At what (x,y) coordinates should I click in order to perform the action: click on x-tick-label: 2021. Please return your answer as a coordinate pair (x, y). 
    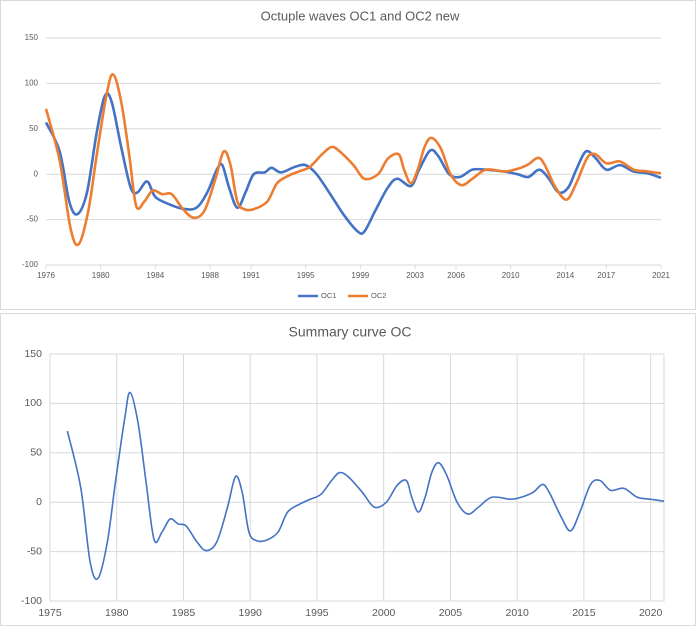
    Looking at the image, I should click on (661, 275).